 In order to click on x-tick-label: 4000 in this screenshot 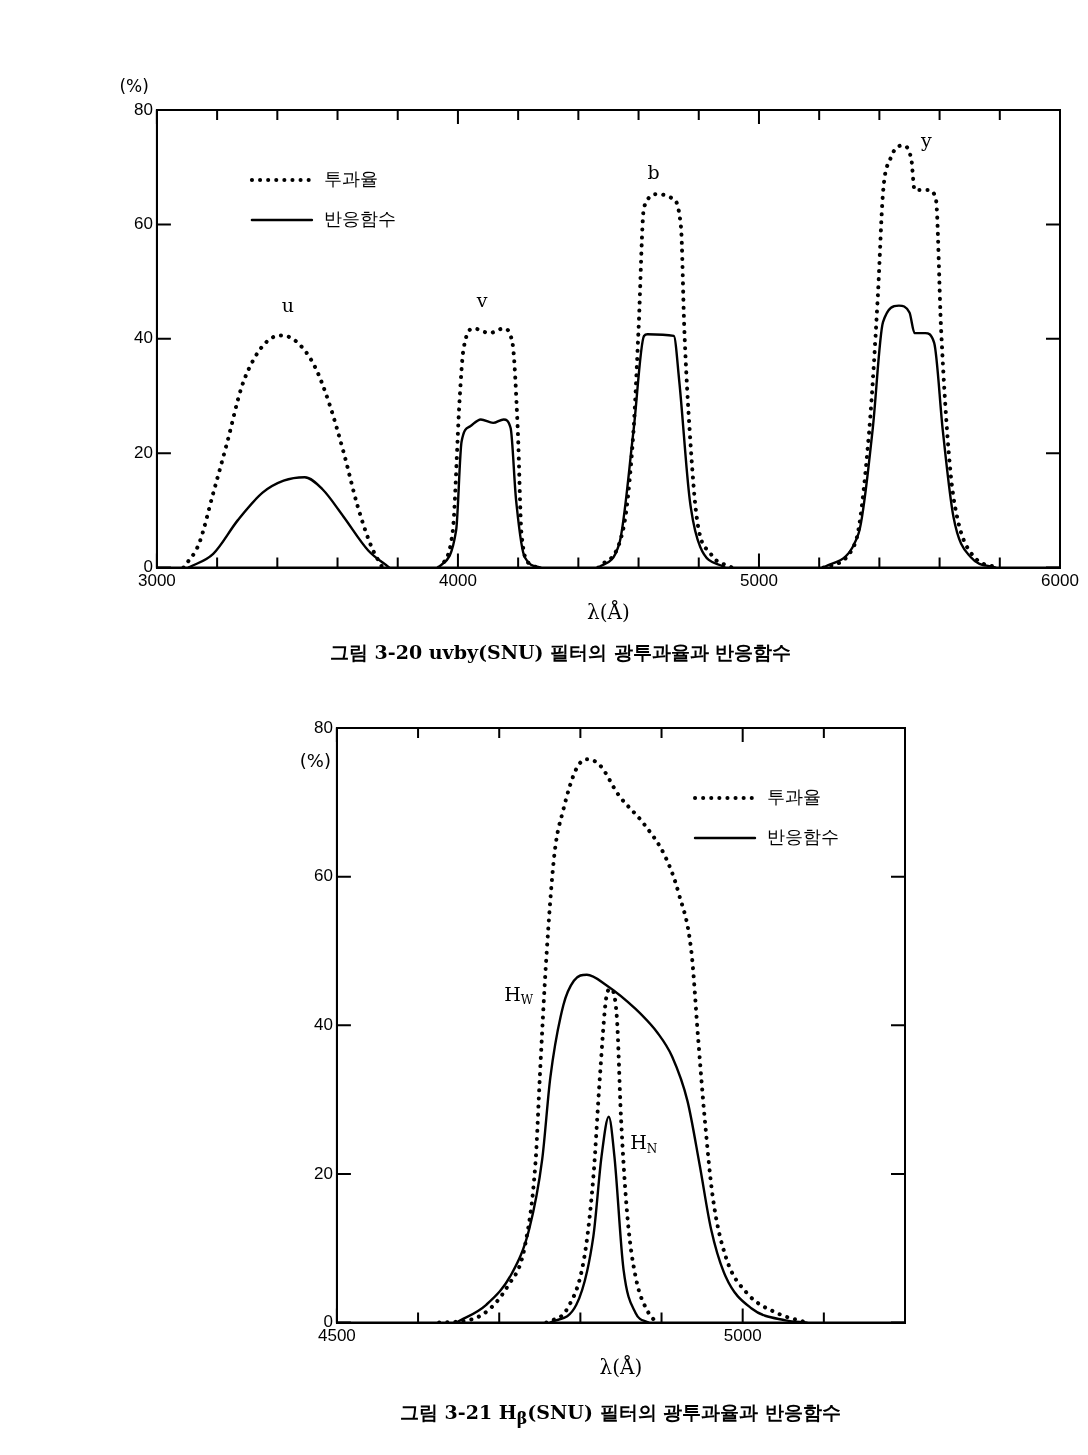, I will do `click(458, 581)`.